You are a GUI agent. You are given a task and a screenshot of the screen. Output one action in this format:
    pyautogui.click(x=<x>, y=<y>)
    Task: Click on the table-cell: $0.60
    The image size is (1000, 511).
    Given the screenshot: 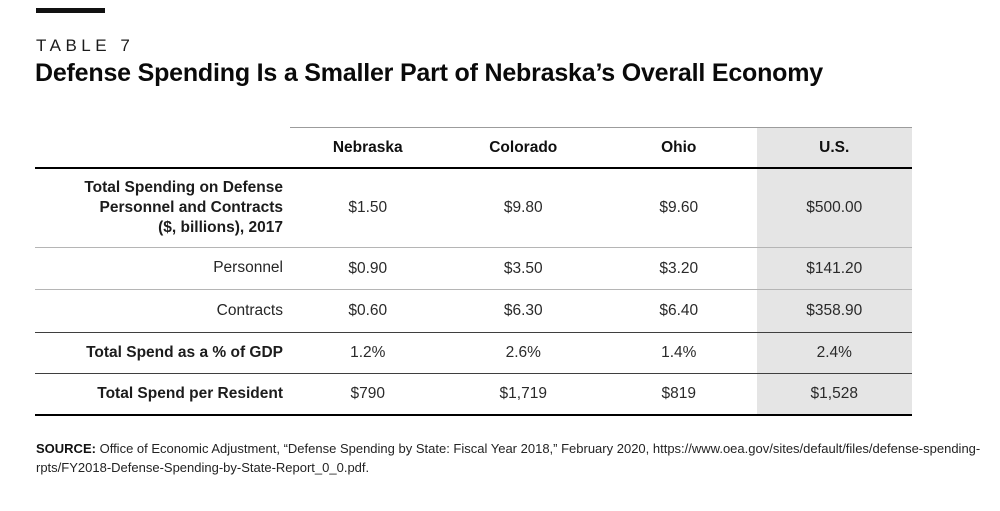 What is the action you would take?
    pyautogui.click(x=368, y=310)
    